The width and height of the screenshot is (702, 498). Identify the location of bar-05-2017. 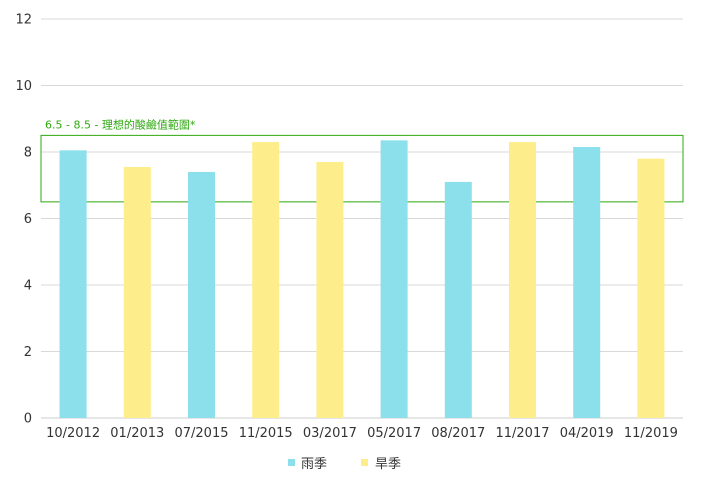
(394, 279).